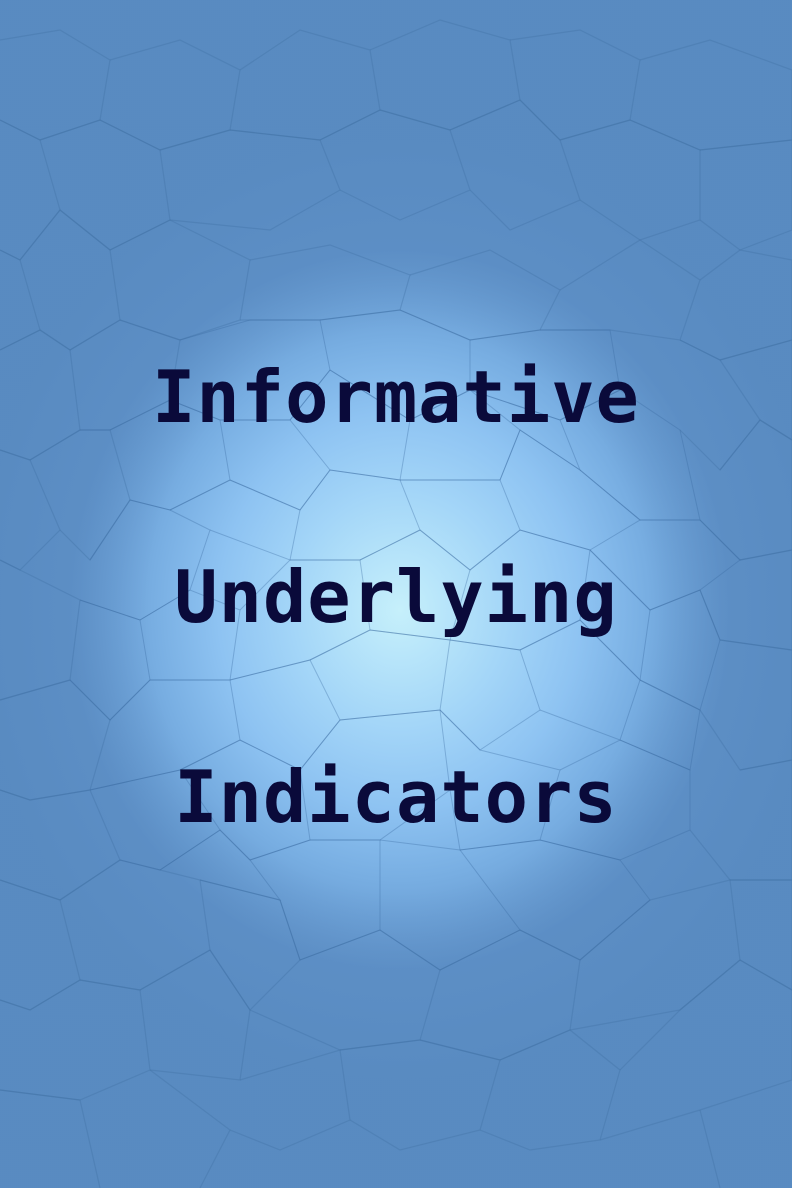  Describe the element at coordinates (396, 397) in the screenshot. I see `title-line-informative: Informative` at that location.